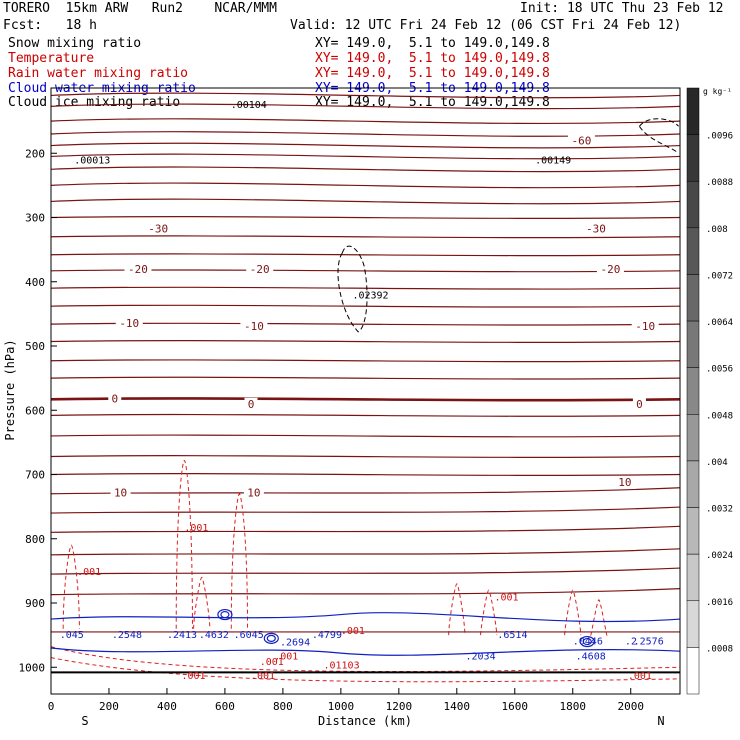  I want to click on x-tick-label: 0, so click(51, 706).